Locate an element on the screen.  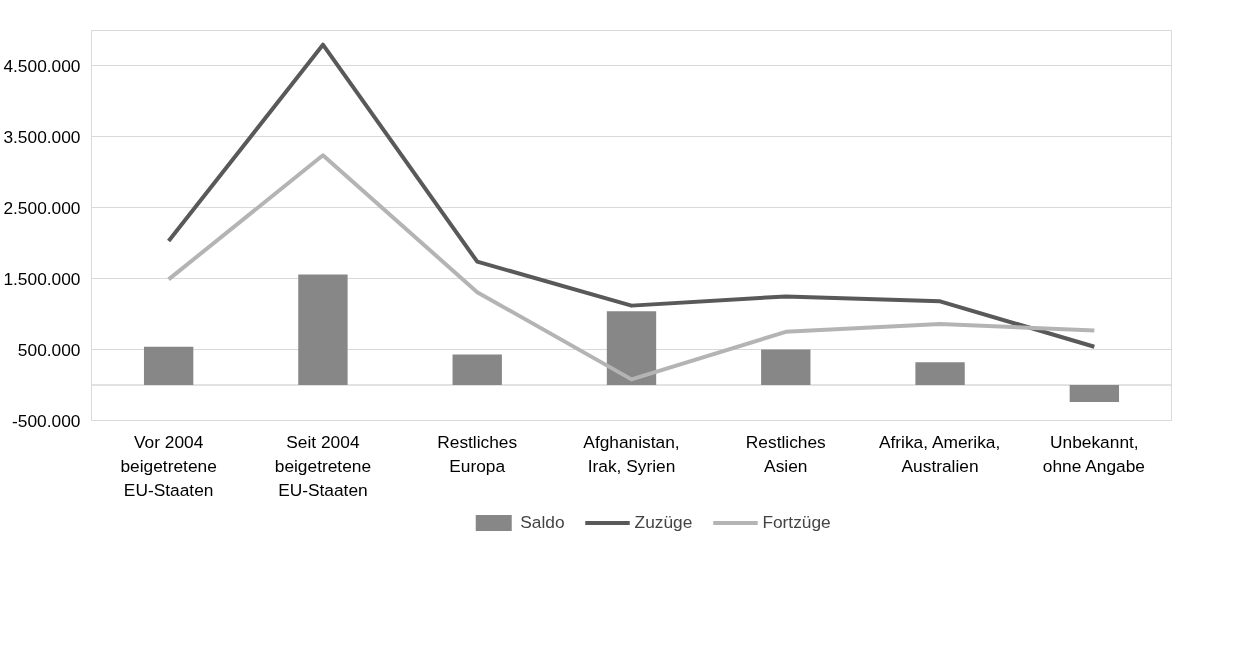
y-tick-label: 1.500.000 is located at coordinates (42, 278).